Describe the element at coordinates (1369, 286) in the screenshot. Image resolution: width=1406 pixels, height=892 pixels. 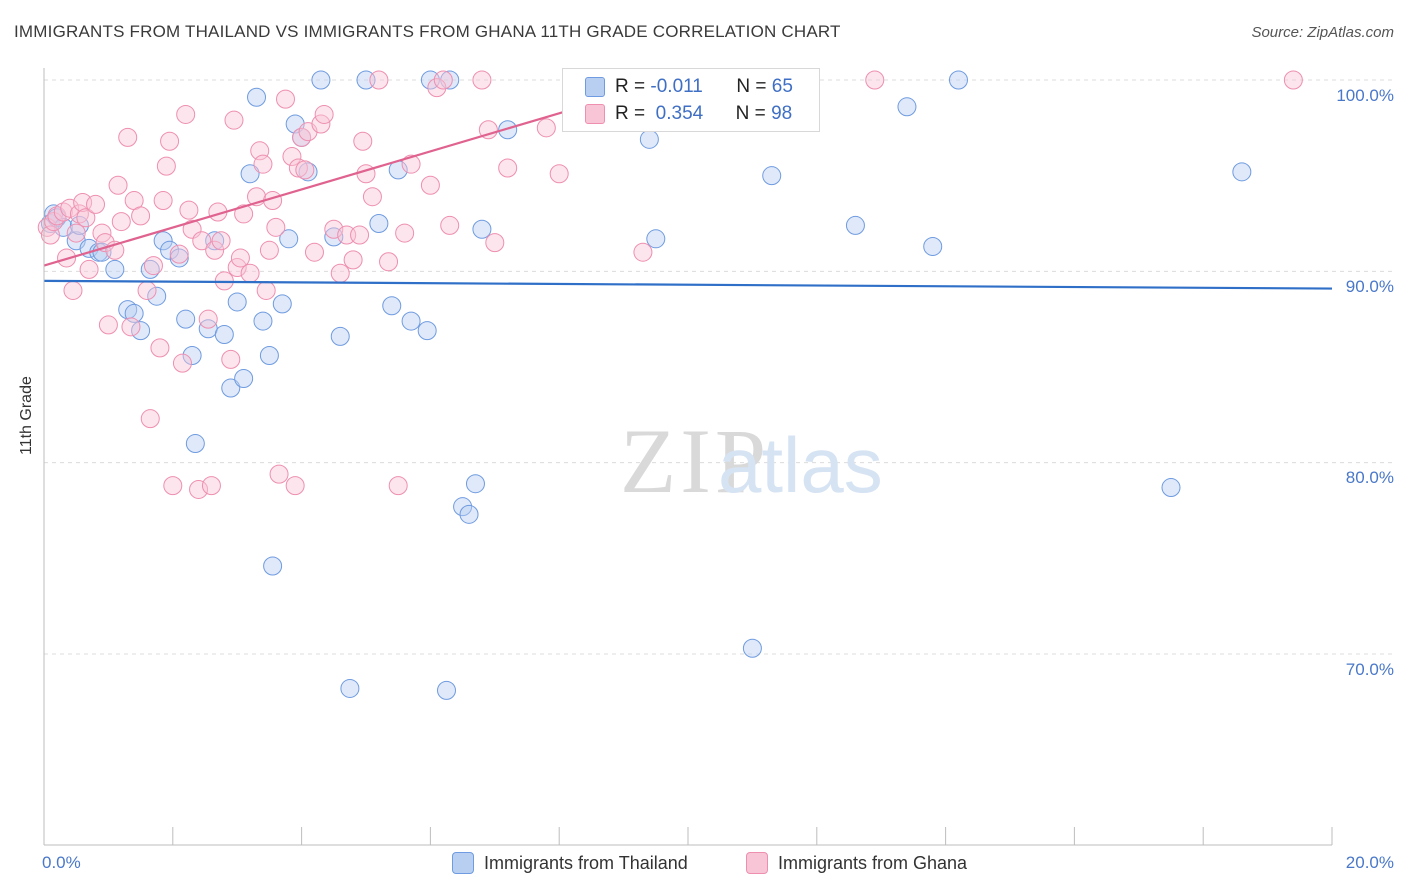
I see `y-tick-label: 90.0%` at that location.